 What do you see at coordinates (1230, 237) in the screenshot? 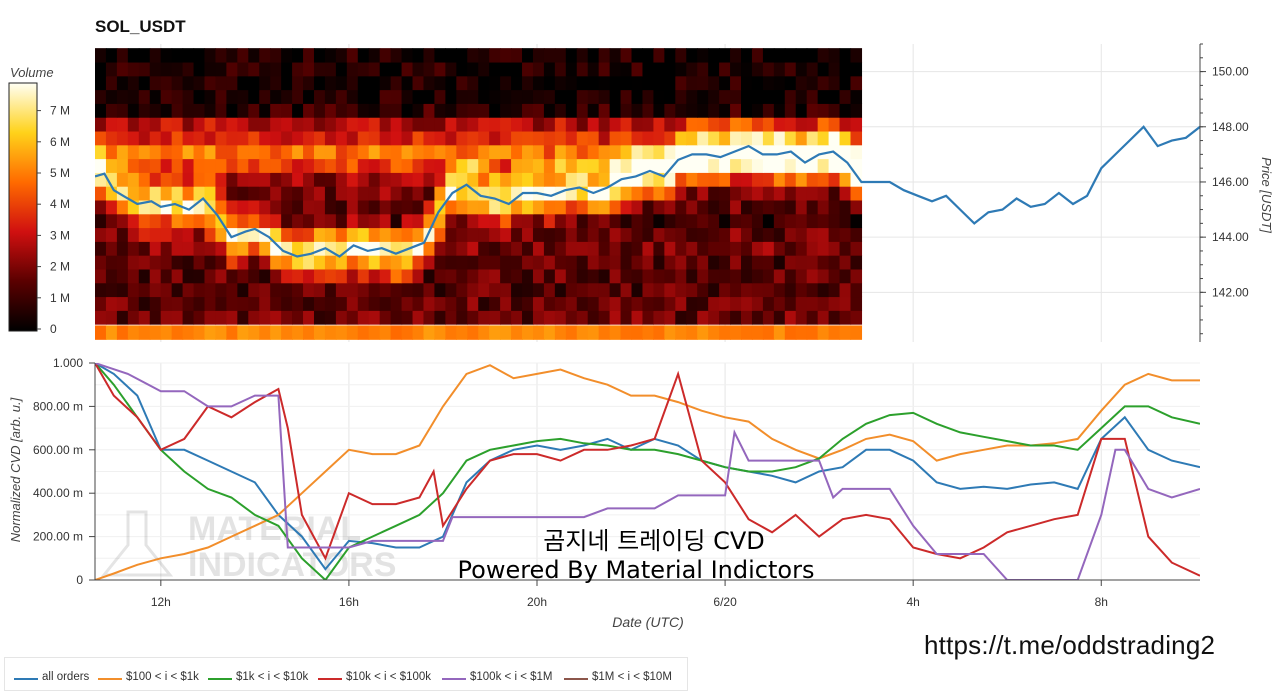
I see `price-tick-label: 144.00` at bounding box center [1230, 237].